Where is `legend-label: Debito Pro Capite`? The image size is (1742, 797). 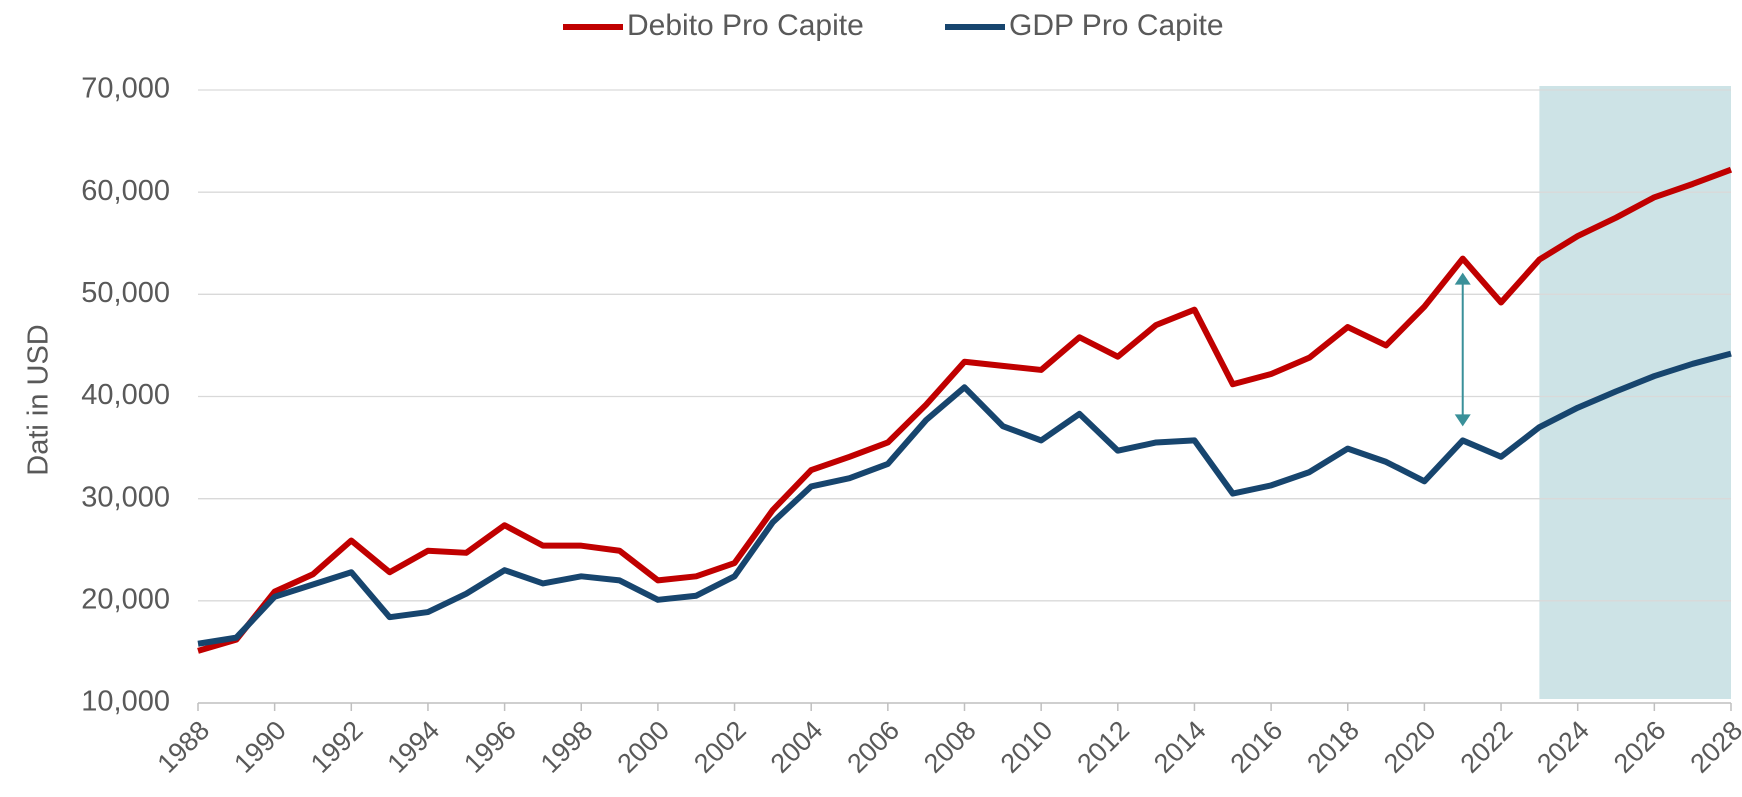
legend-label: Debito Pro Capite is located at coordinates (745, 25).